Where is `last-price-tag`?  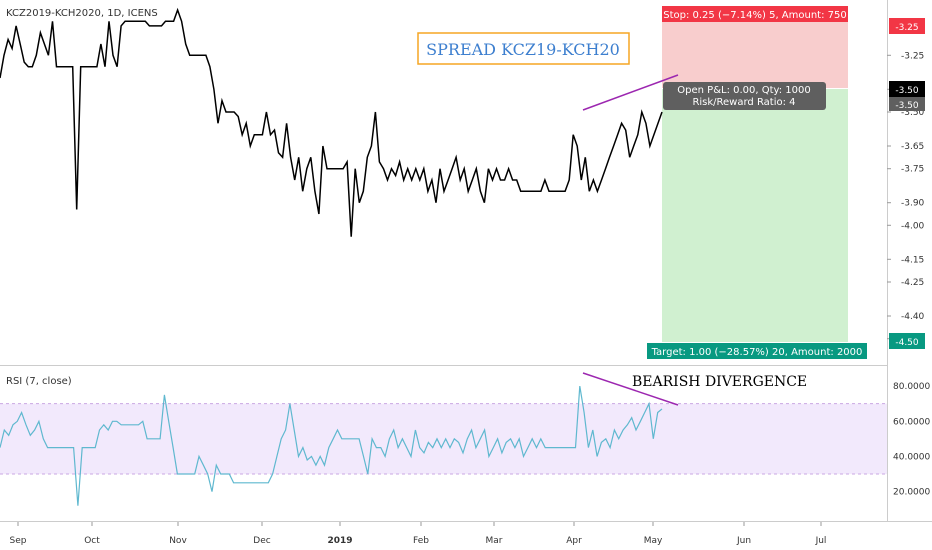 last-price-tag is located at coordinates (907, 89).